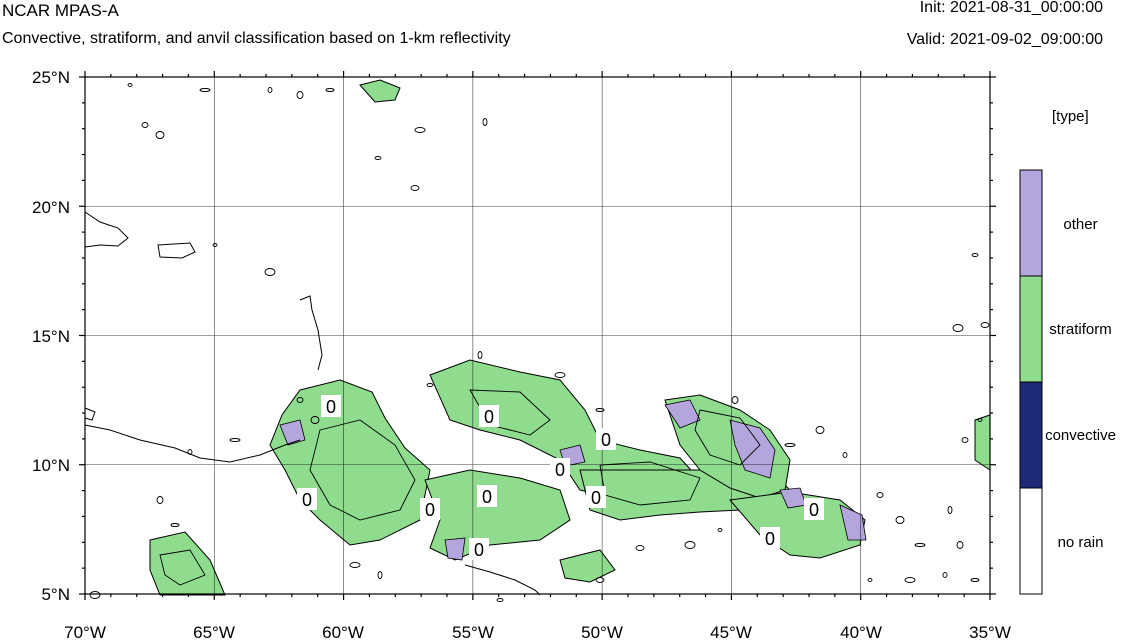  I want to click on legend-label-stratiform: stratiform, so click(1080, 329).